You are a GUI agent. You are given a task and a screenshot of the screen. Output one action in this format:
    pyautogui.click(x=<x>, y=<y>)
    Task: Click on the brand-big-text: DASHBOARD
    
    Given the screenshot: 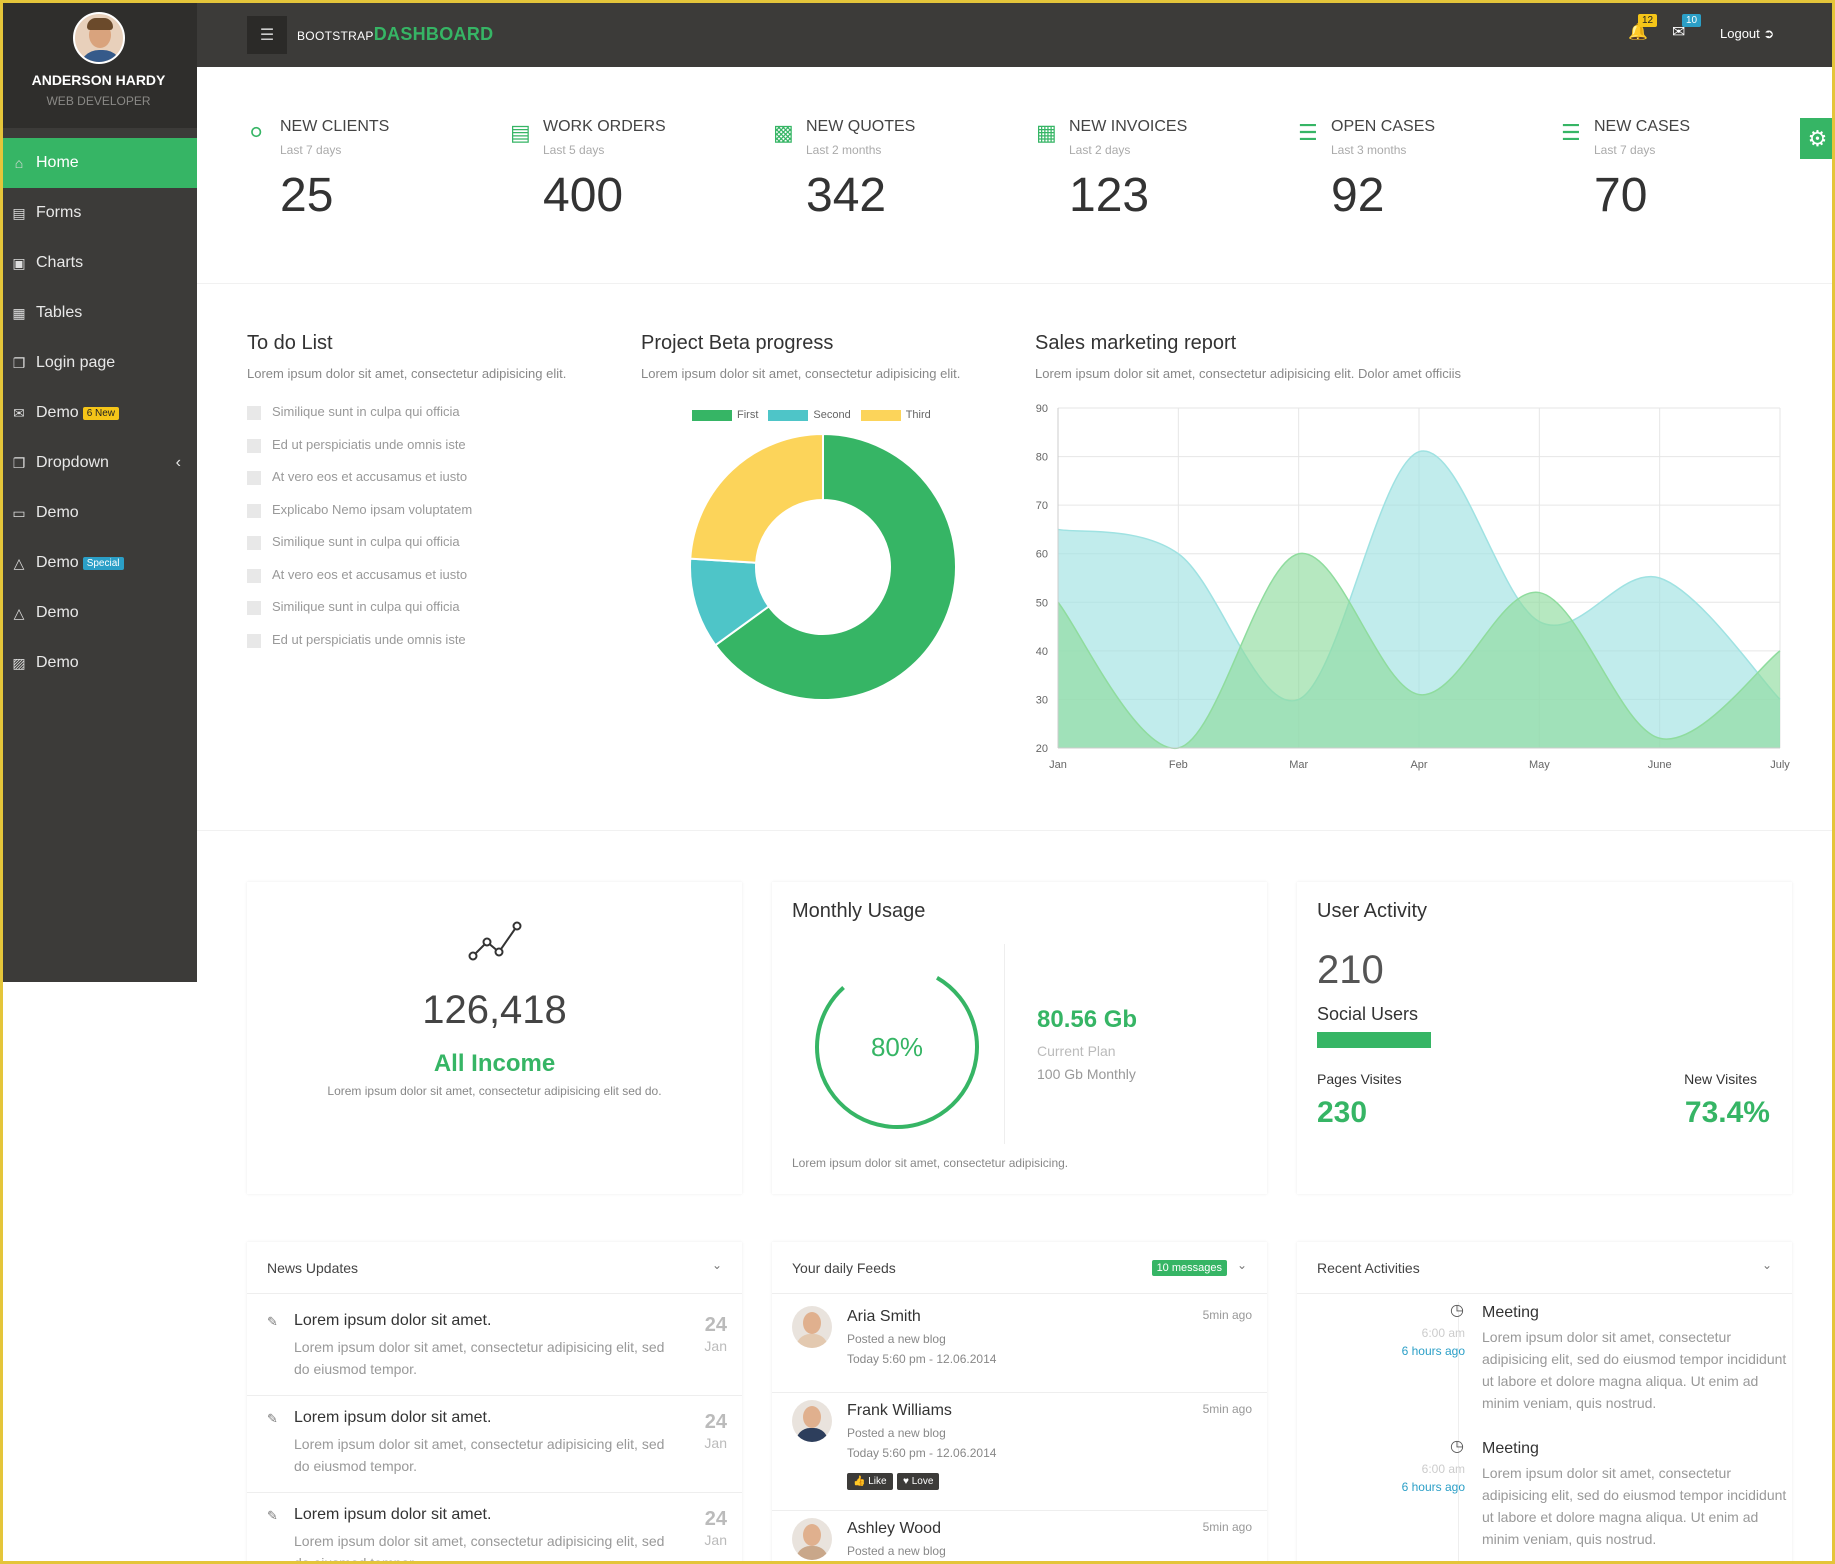 What is the action you would take?
    pyautogui.click(x=433, y=34)
    